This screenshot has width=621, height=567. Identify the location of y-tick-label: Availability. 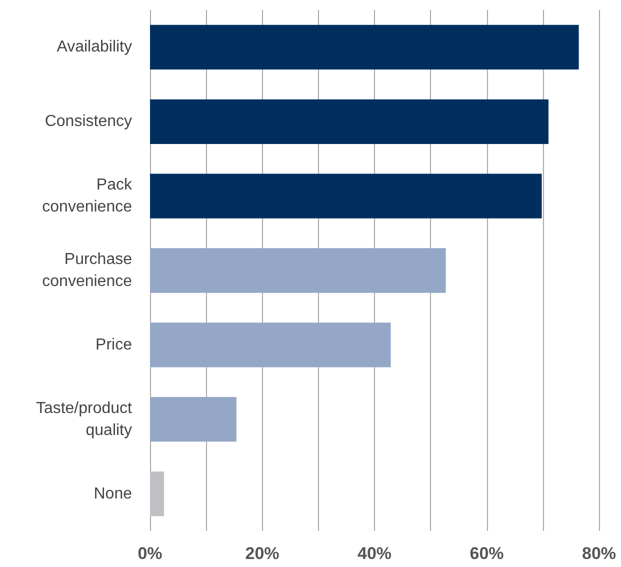
(94, 47).